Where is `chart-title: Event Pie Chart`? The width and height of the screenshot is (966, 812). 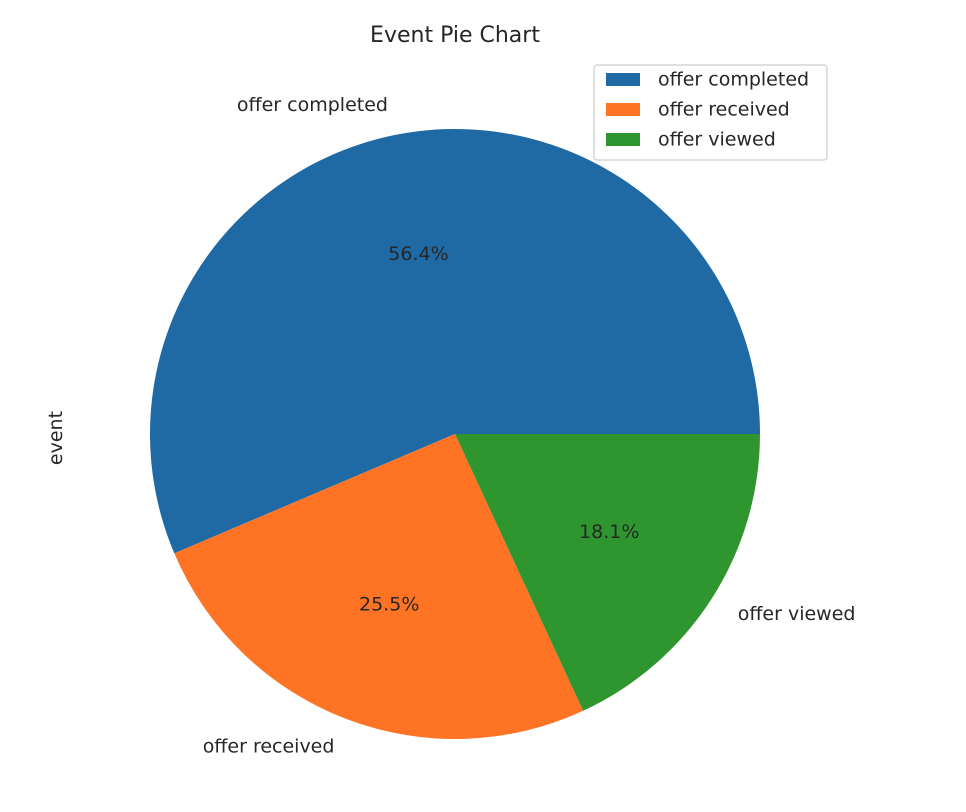 chart-title: Event Pie Chart is located at coordinates (455, 35).